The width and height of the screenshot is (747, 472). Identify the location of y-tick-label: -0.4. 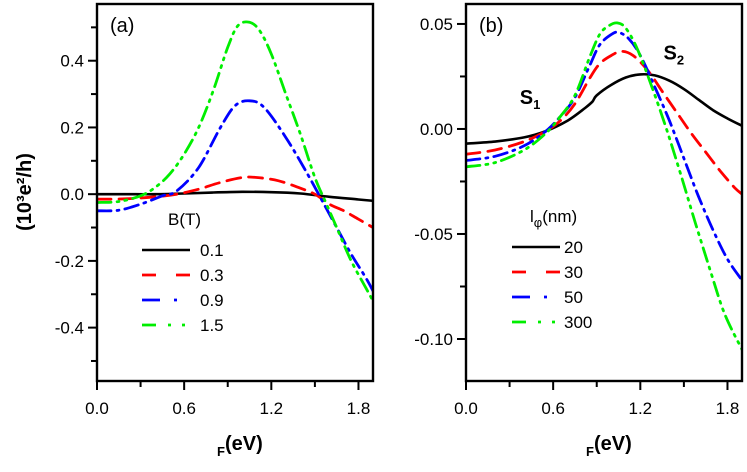
(69, 328).